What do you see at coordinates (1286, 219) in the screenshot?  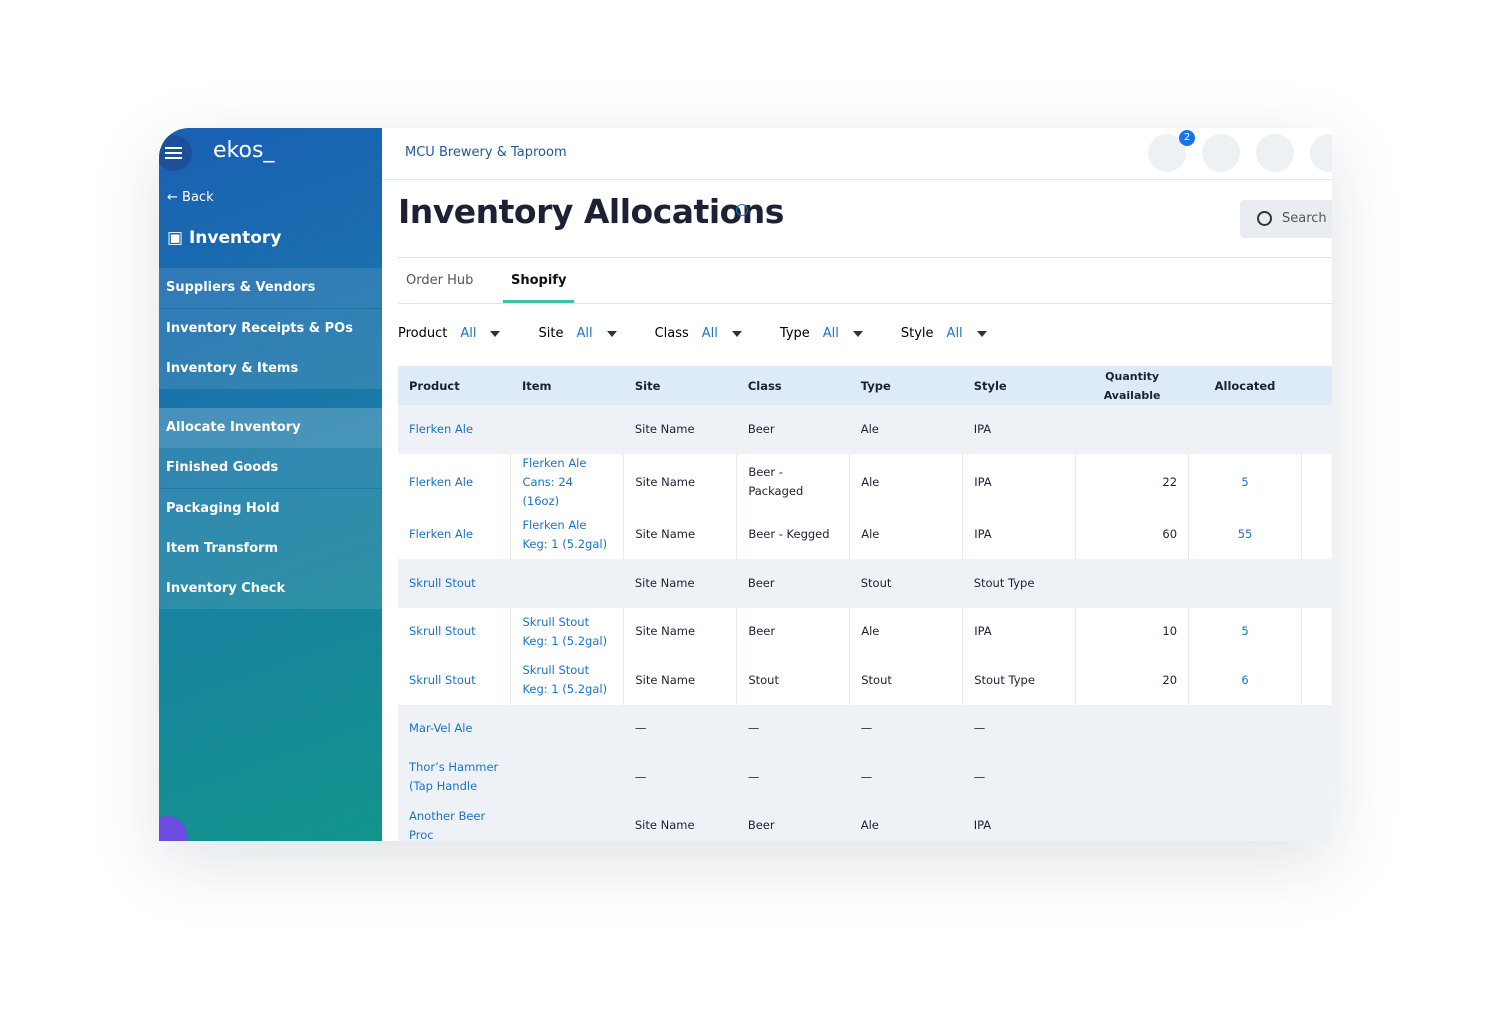 I see `search-button: Search` at bounding box center [1286, 219].